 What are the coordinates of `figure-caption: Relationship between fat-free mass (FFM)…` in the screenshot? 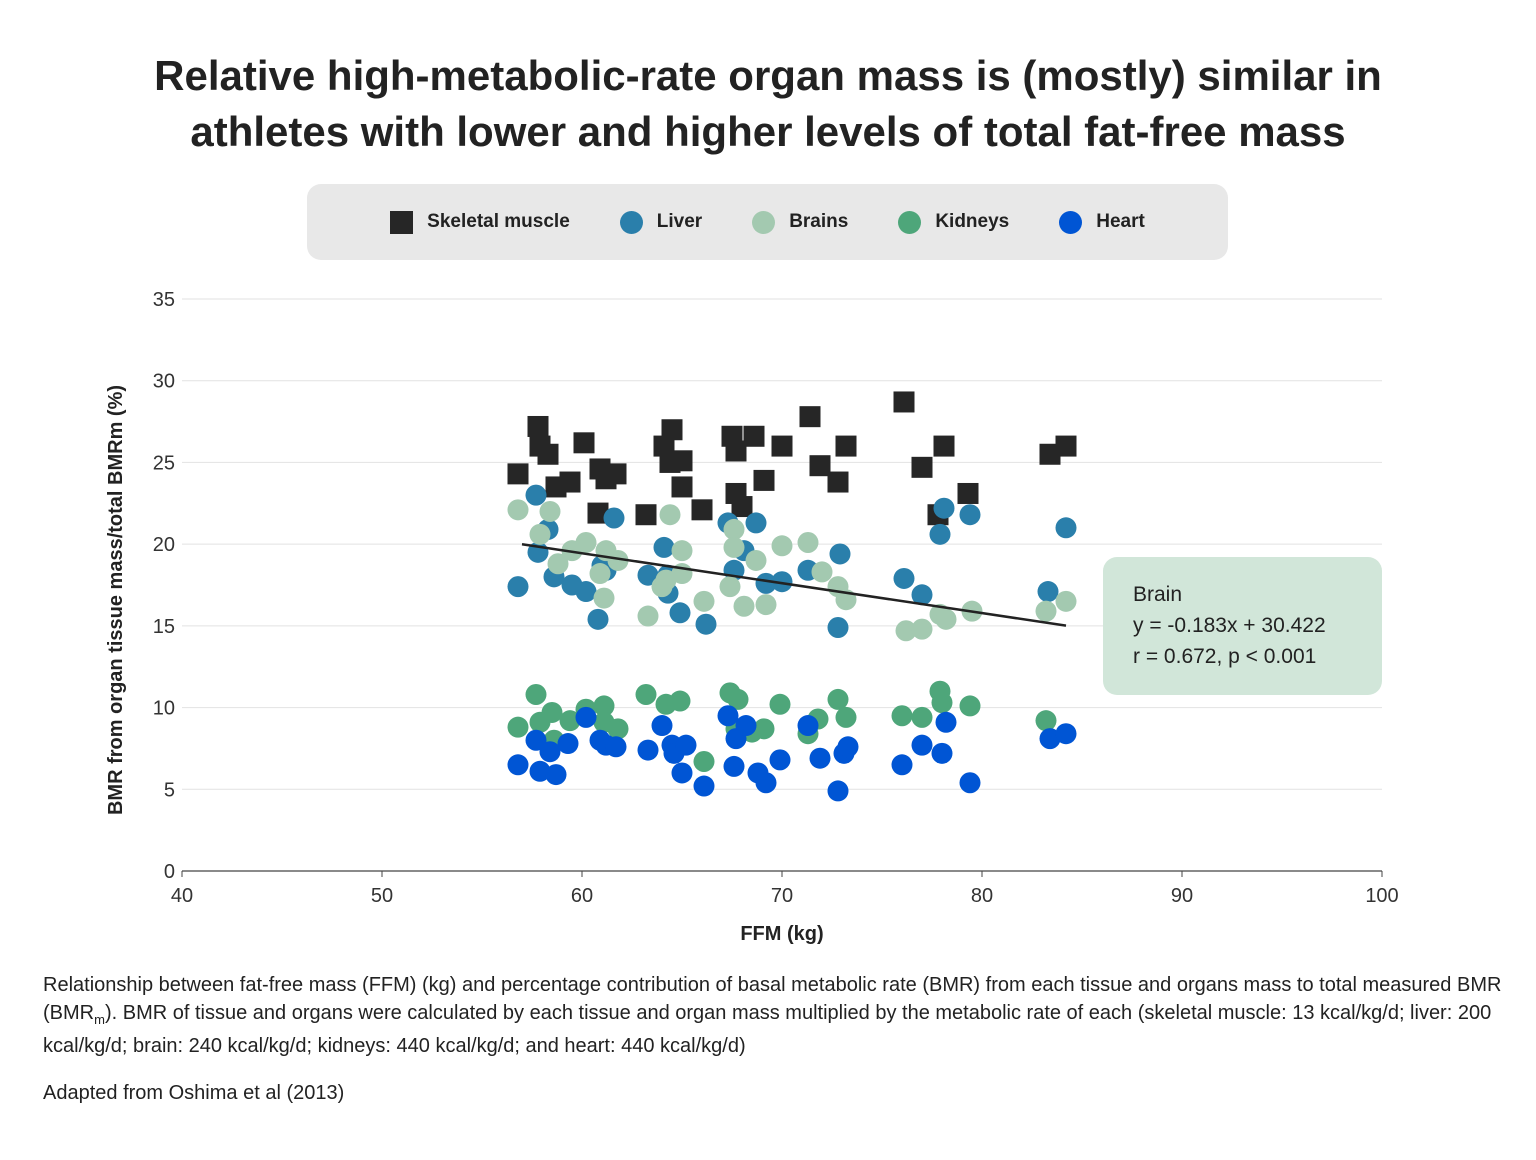 It's located at (773, 1016).